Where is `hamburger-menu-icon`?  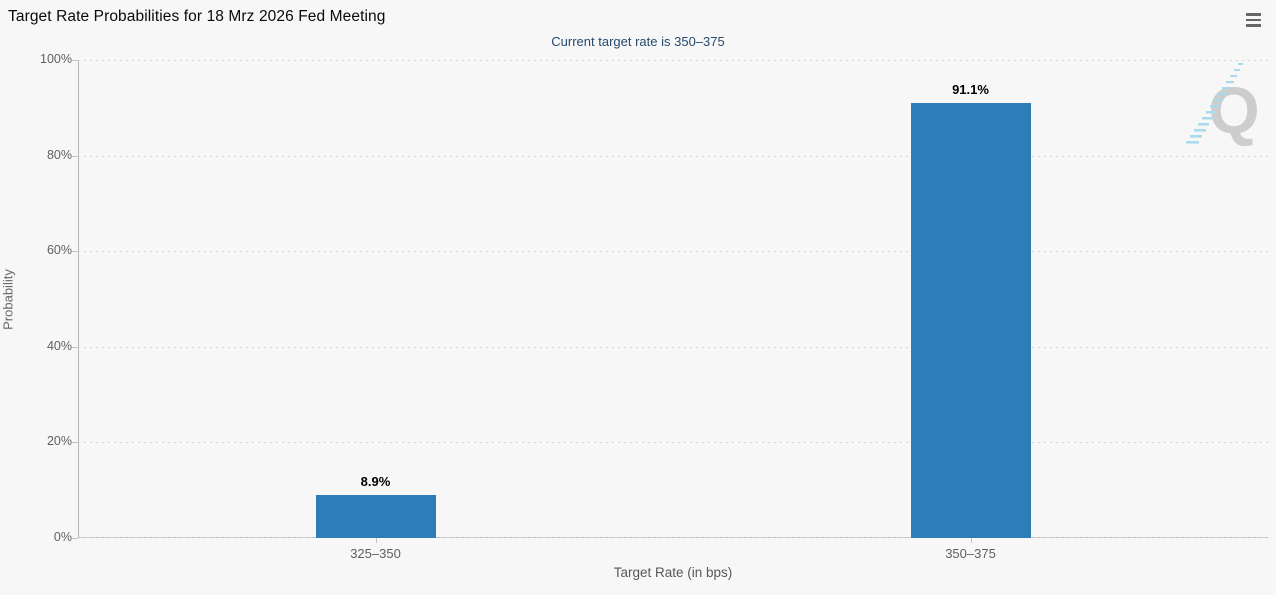
hamburger-menu-icon is located at coordinates (1253, 20).